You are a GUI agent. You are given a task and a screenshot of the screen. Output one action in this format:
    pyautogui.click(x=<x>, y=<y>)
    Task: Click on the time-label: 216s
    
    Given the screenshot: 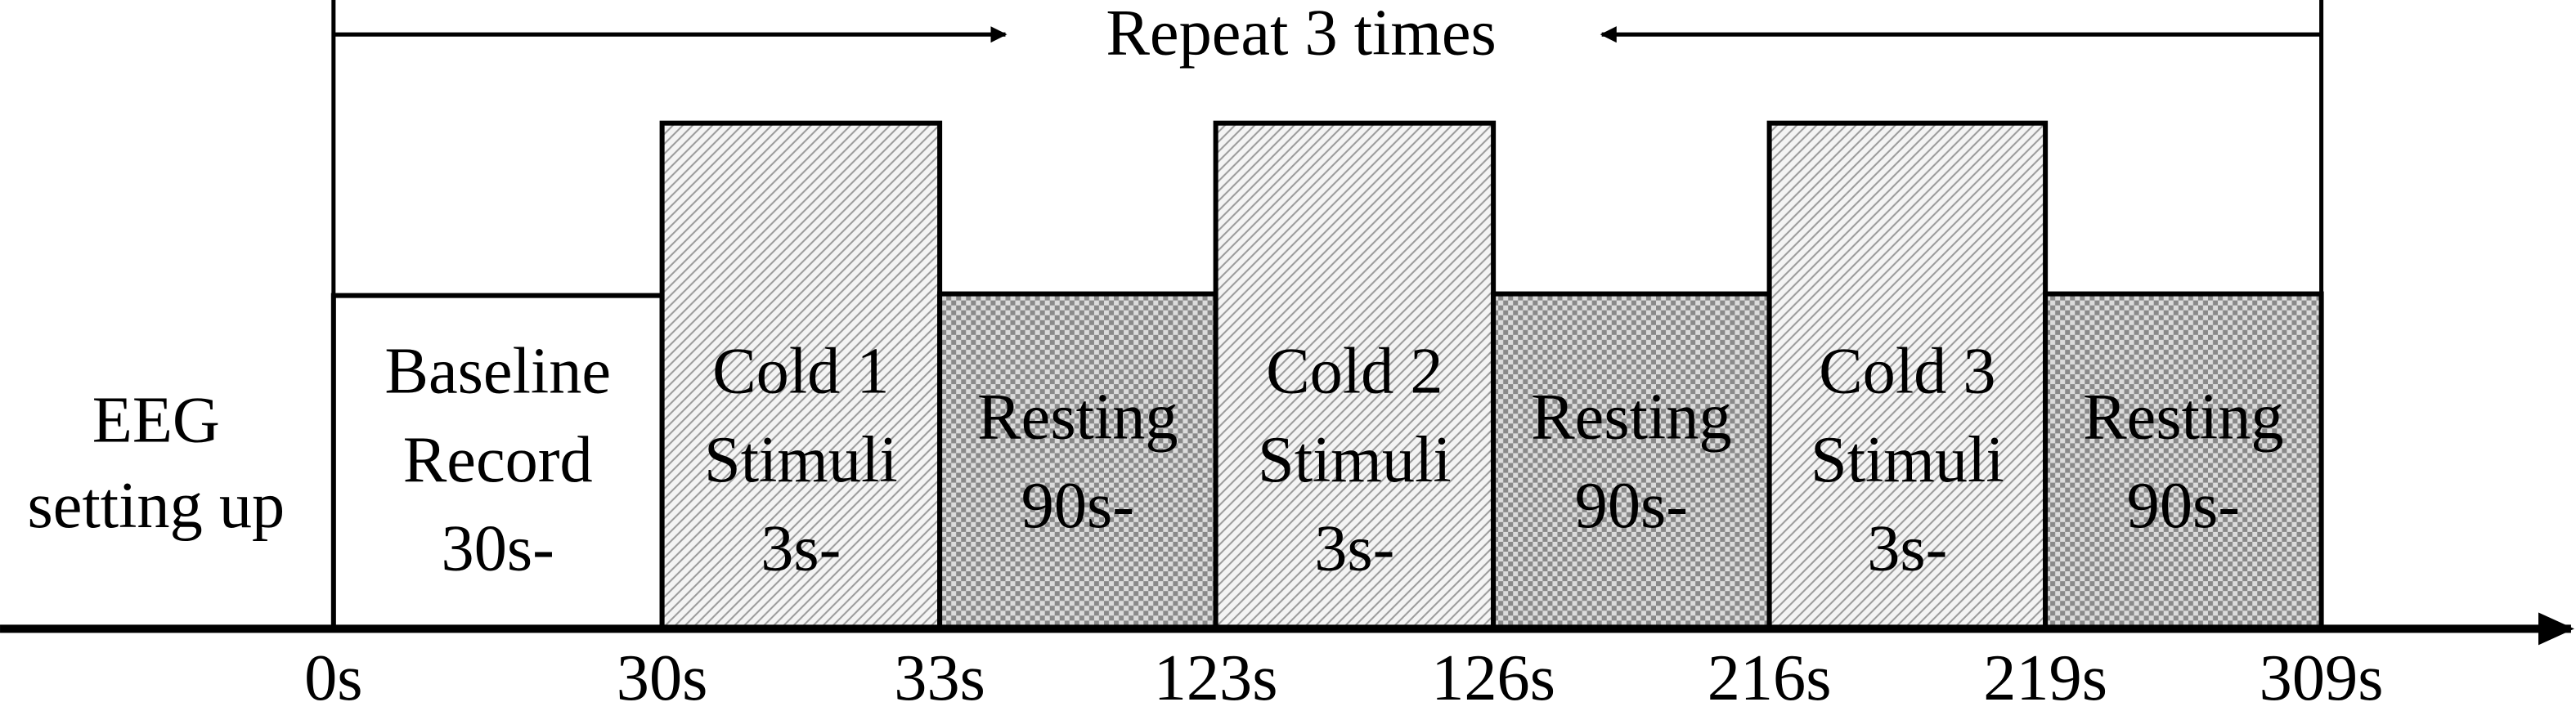 What is the action you would take?
    pyautogui.click(x=1770, y=678)
    